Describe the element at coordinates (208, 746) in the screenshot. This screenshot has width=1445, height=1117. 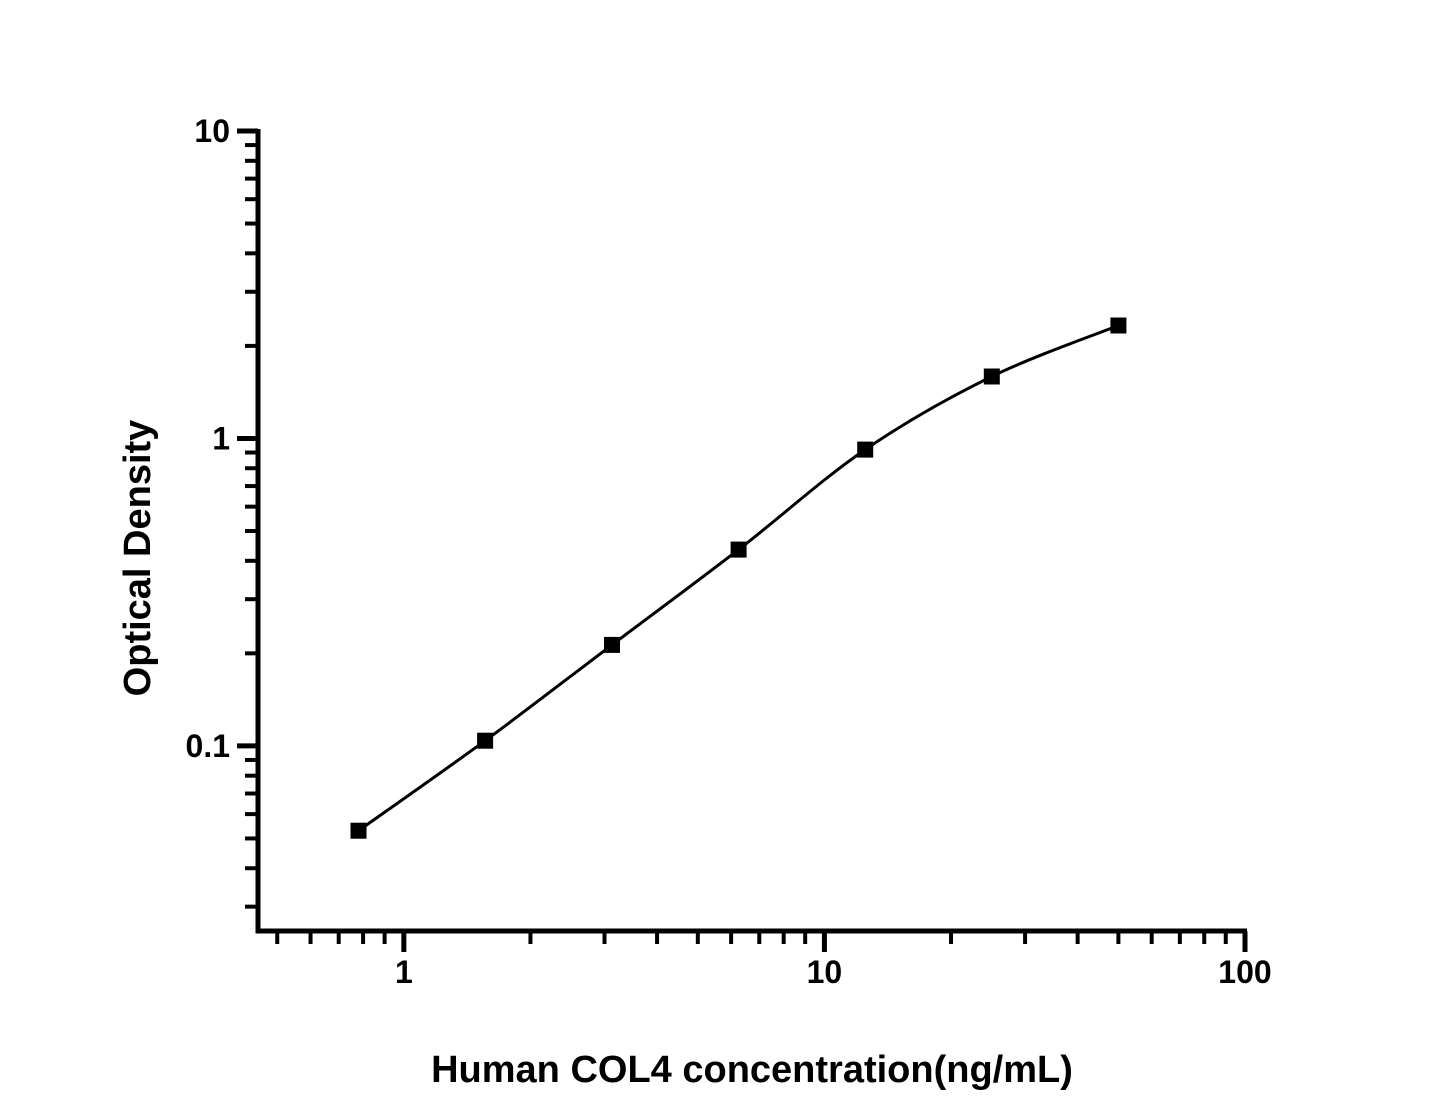
I see `y-tick-label: 0.1` at that location.